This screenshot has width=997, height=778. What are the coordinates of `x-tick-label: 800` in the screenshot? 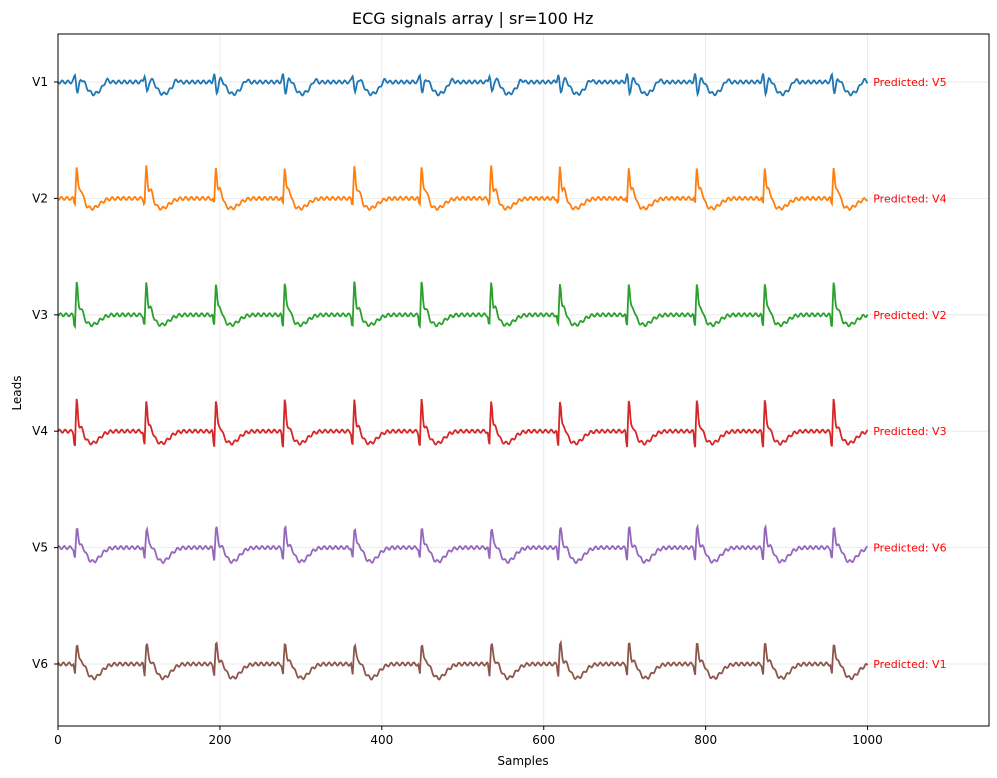 It's located at (705, 740).